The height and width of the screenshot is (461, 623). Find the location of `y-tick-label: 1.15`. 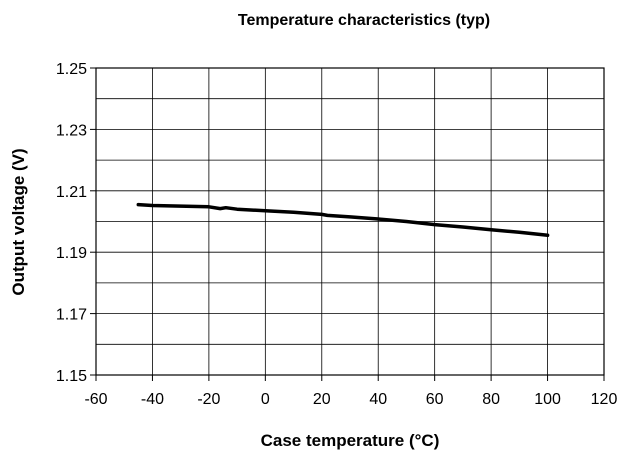

y-tick-label: 1.15 is located at coordinates (71, 376).